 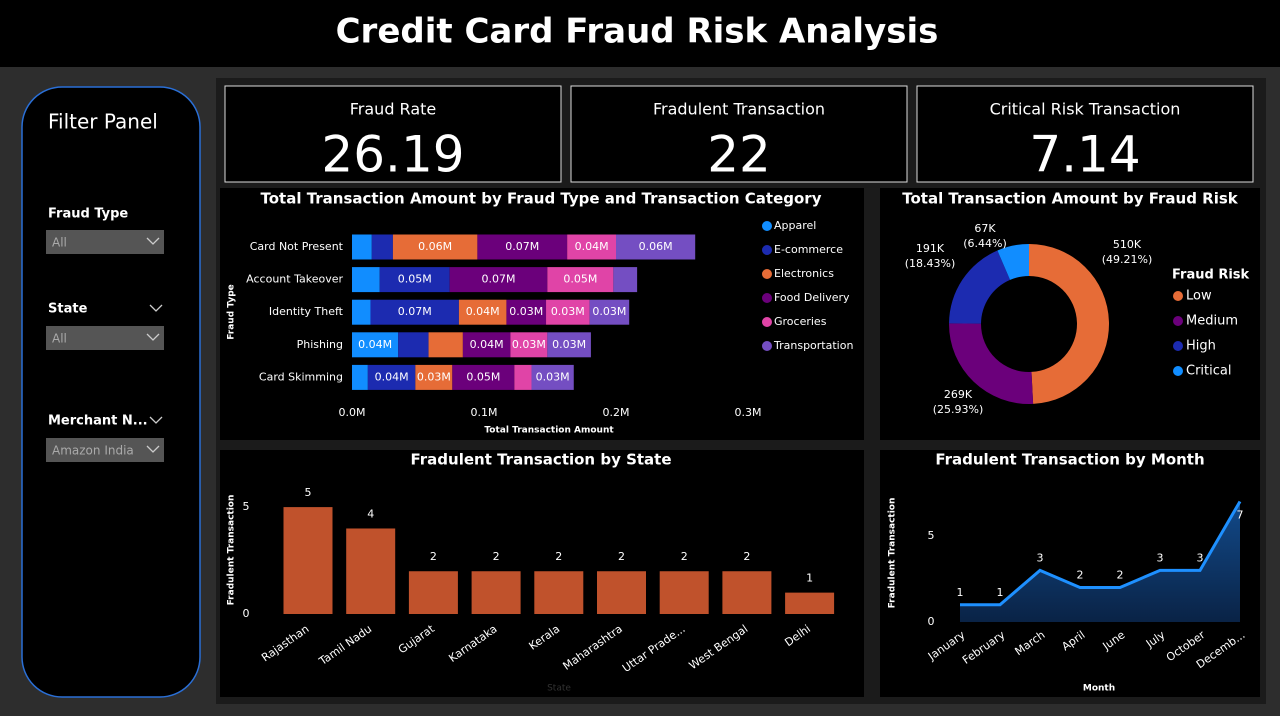 What do you see at coordinates (1208, 371) in the screenshot?
I see `legend-label: Critical` at bounding box center [1208, 371].